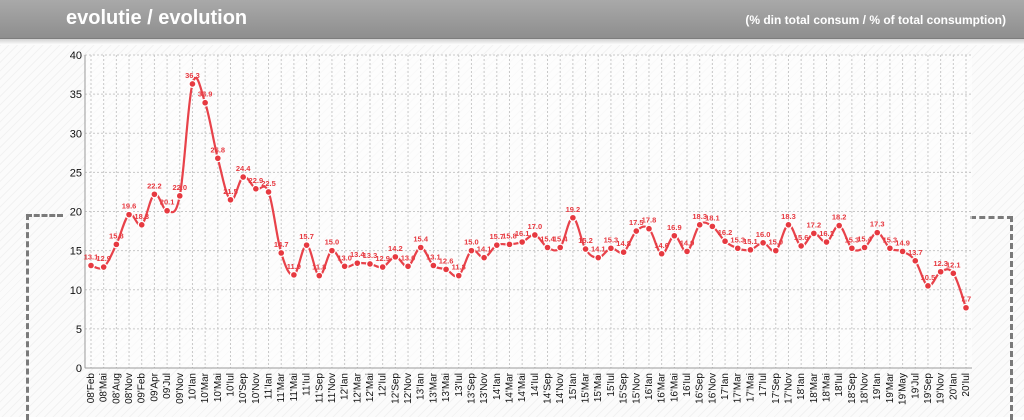  I want to click on data-label: 15.2, so click(585, 240).